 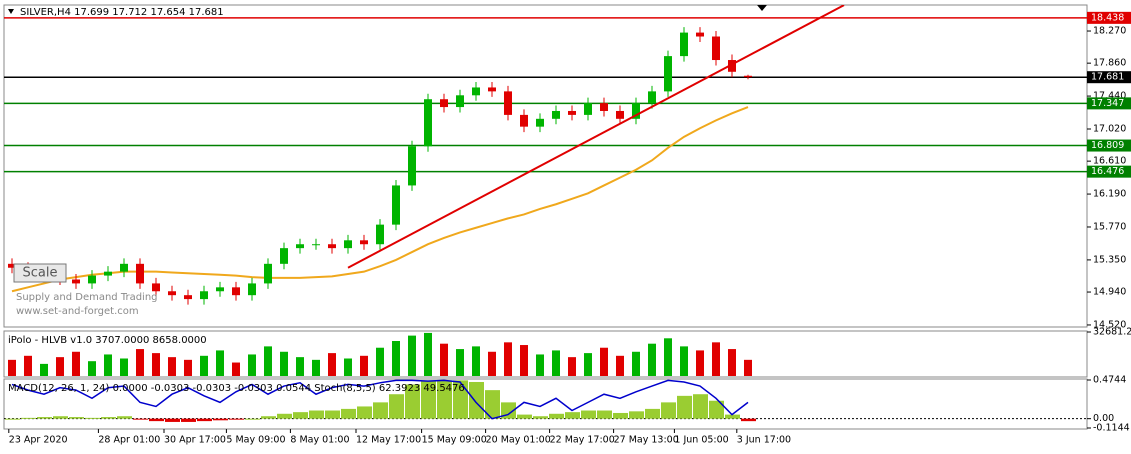 I want to click on x-tick-label: 22 May 17:00, so click(x=582, y=440).